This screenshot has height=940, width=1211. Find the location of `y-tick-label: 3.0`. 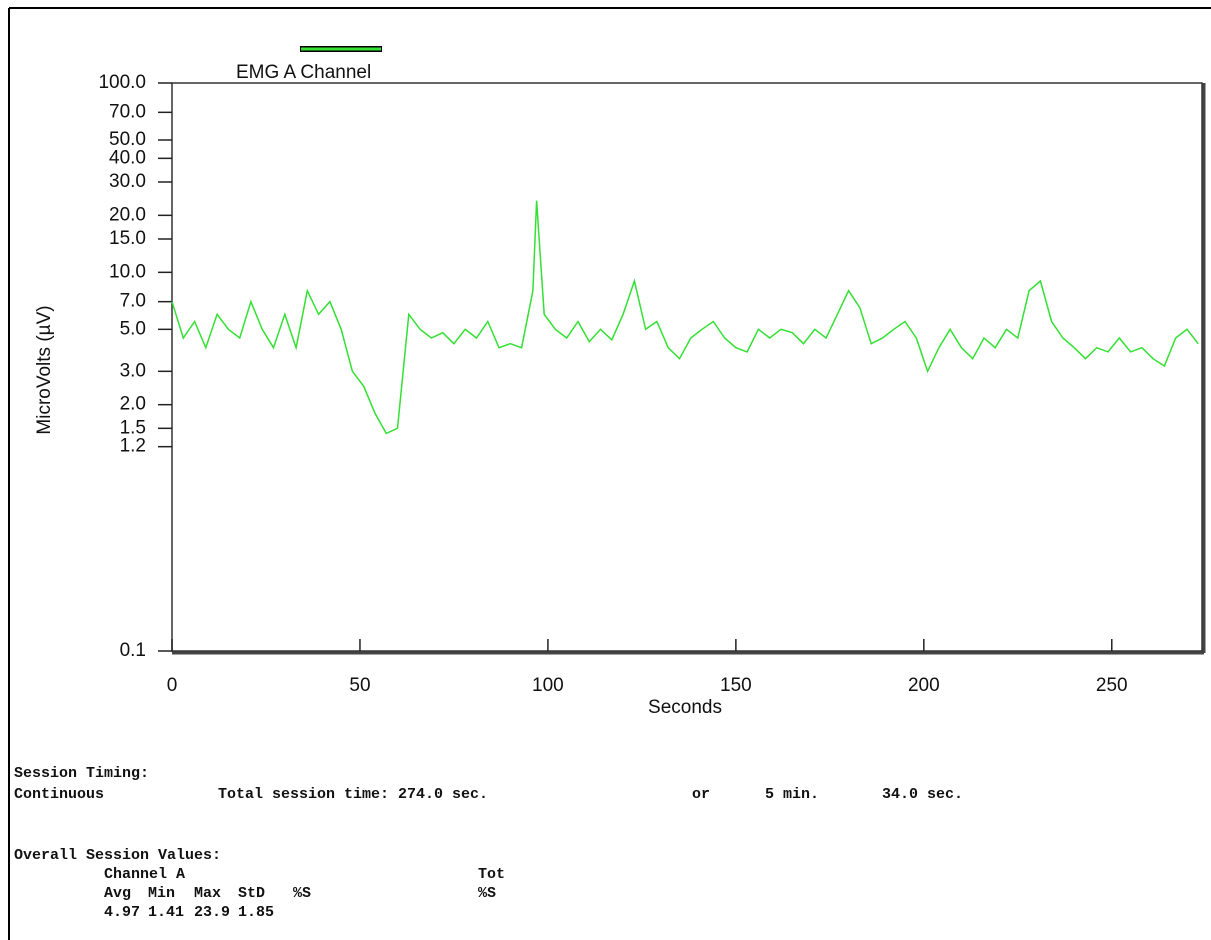

y-tick-label: 3.0 is located at coordinates (133, 370).